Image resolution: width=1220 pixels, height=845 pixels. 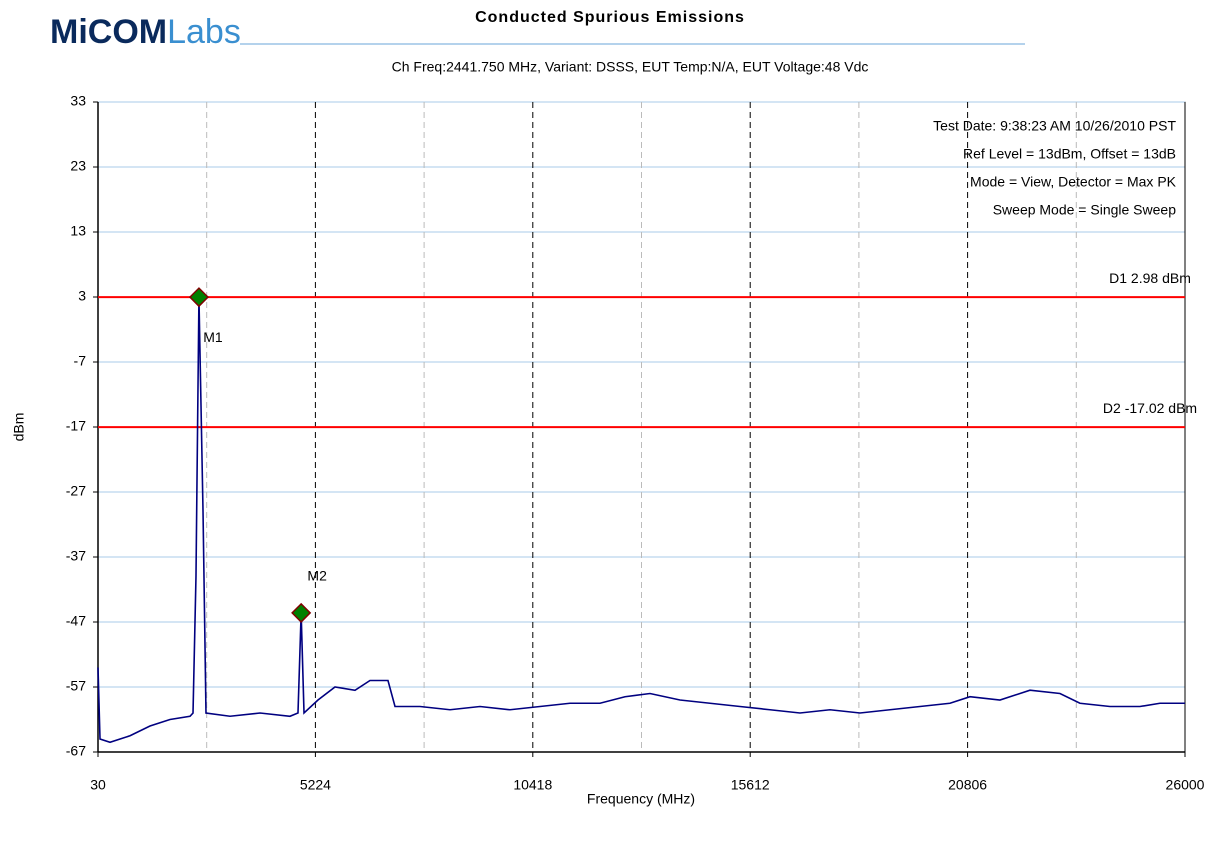 I want to click on x-tick-label: 30, so click(x=98, y=785).